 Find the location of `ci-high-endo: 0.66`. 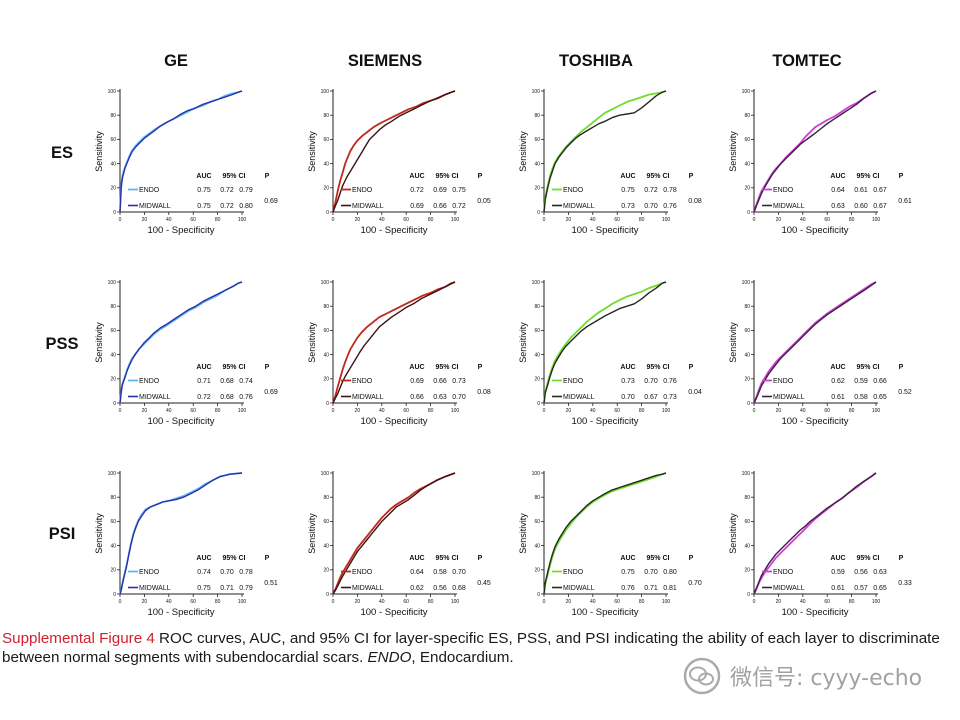

ci-high-endo: 0.66 is located at coordinates (880, 381).